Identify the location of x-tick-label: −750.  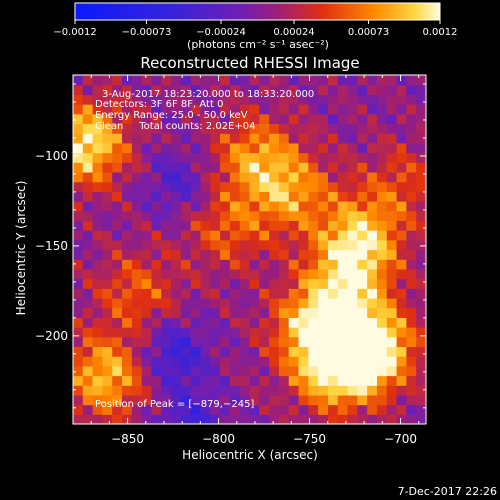
(309, 439).